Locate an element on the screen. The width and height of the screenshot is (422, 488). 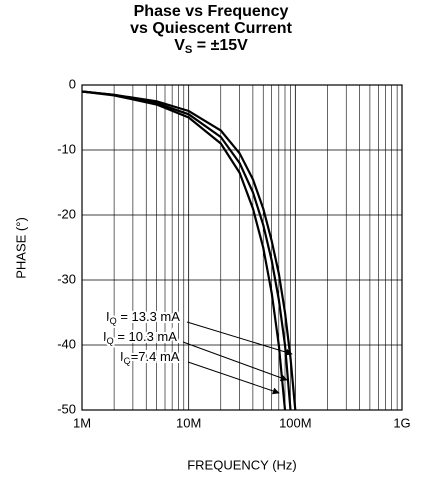
y-tick-label: -50 is located at coordinates (66, 408).